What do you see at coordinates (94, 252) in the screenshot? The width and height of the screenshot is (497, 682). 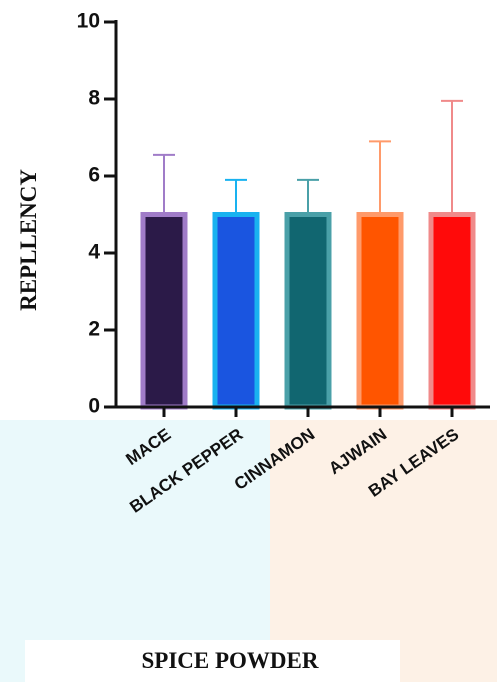 I see `y-tick-label: 4` at bounding box center [94, 252].